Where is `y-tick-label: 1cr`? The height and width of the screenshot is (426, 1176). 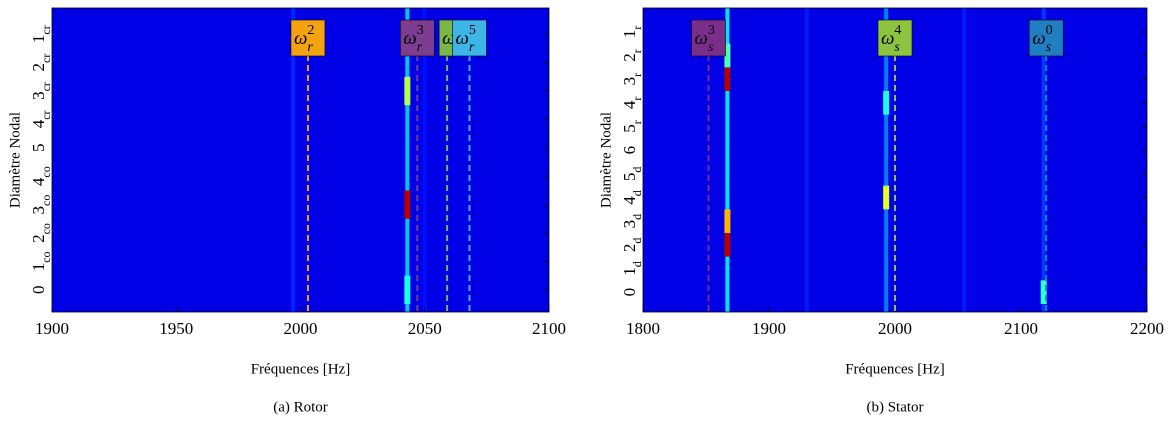 y-tick-label: 1cr is located at coordinates (41, 34).